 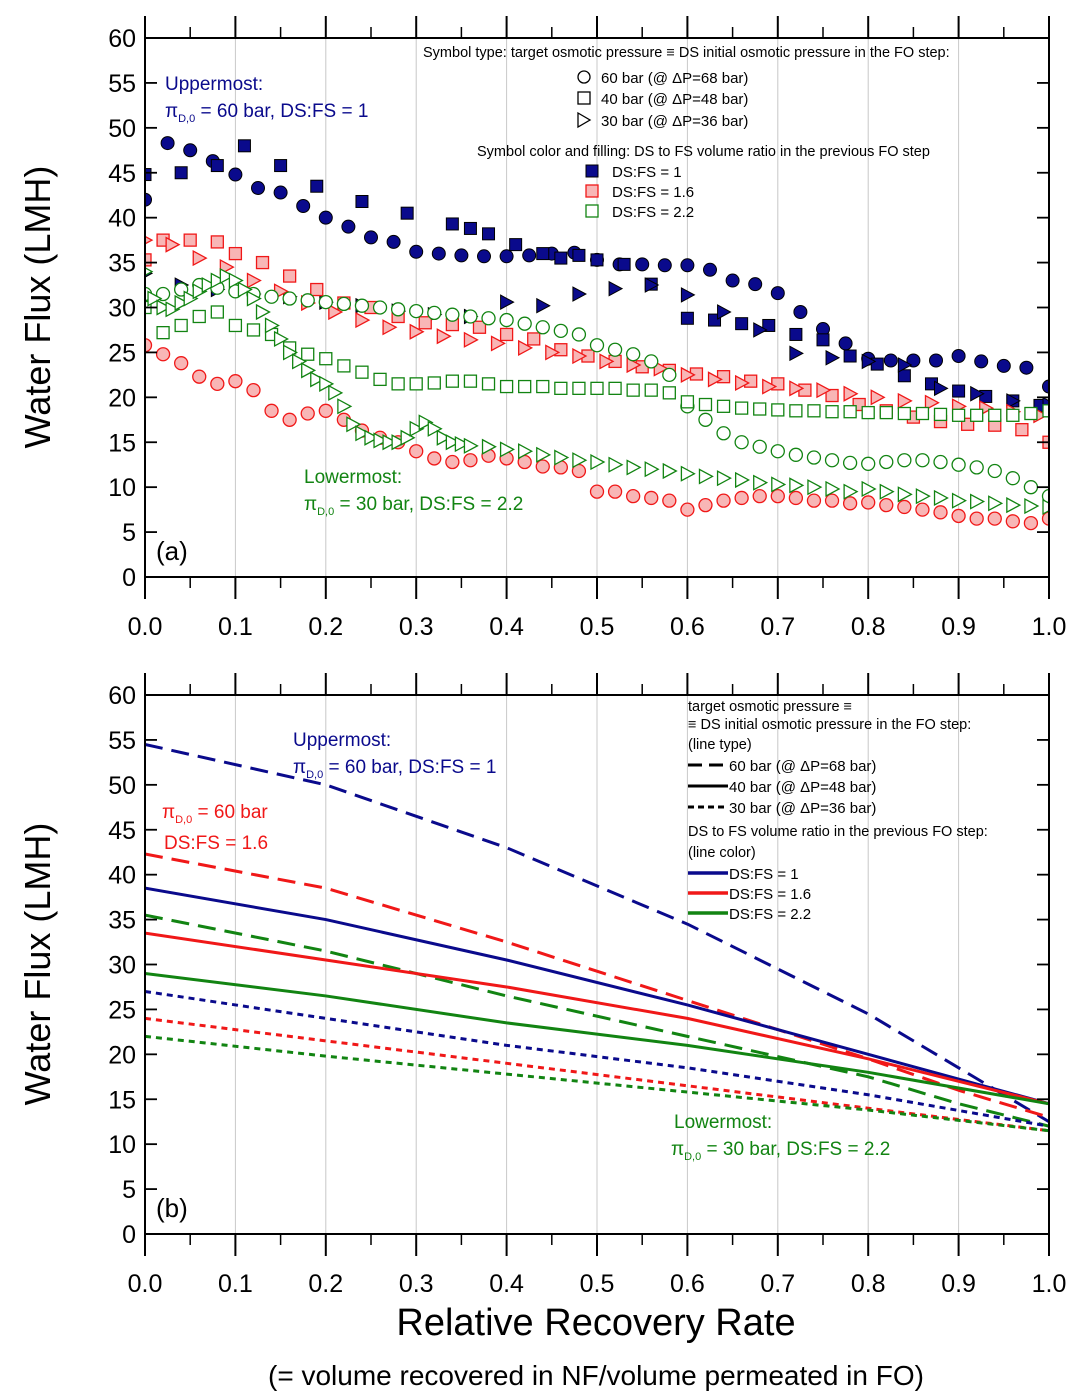 I want to click on series-line-solid-red, so click(x=597, y=1018).